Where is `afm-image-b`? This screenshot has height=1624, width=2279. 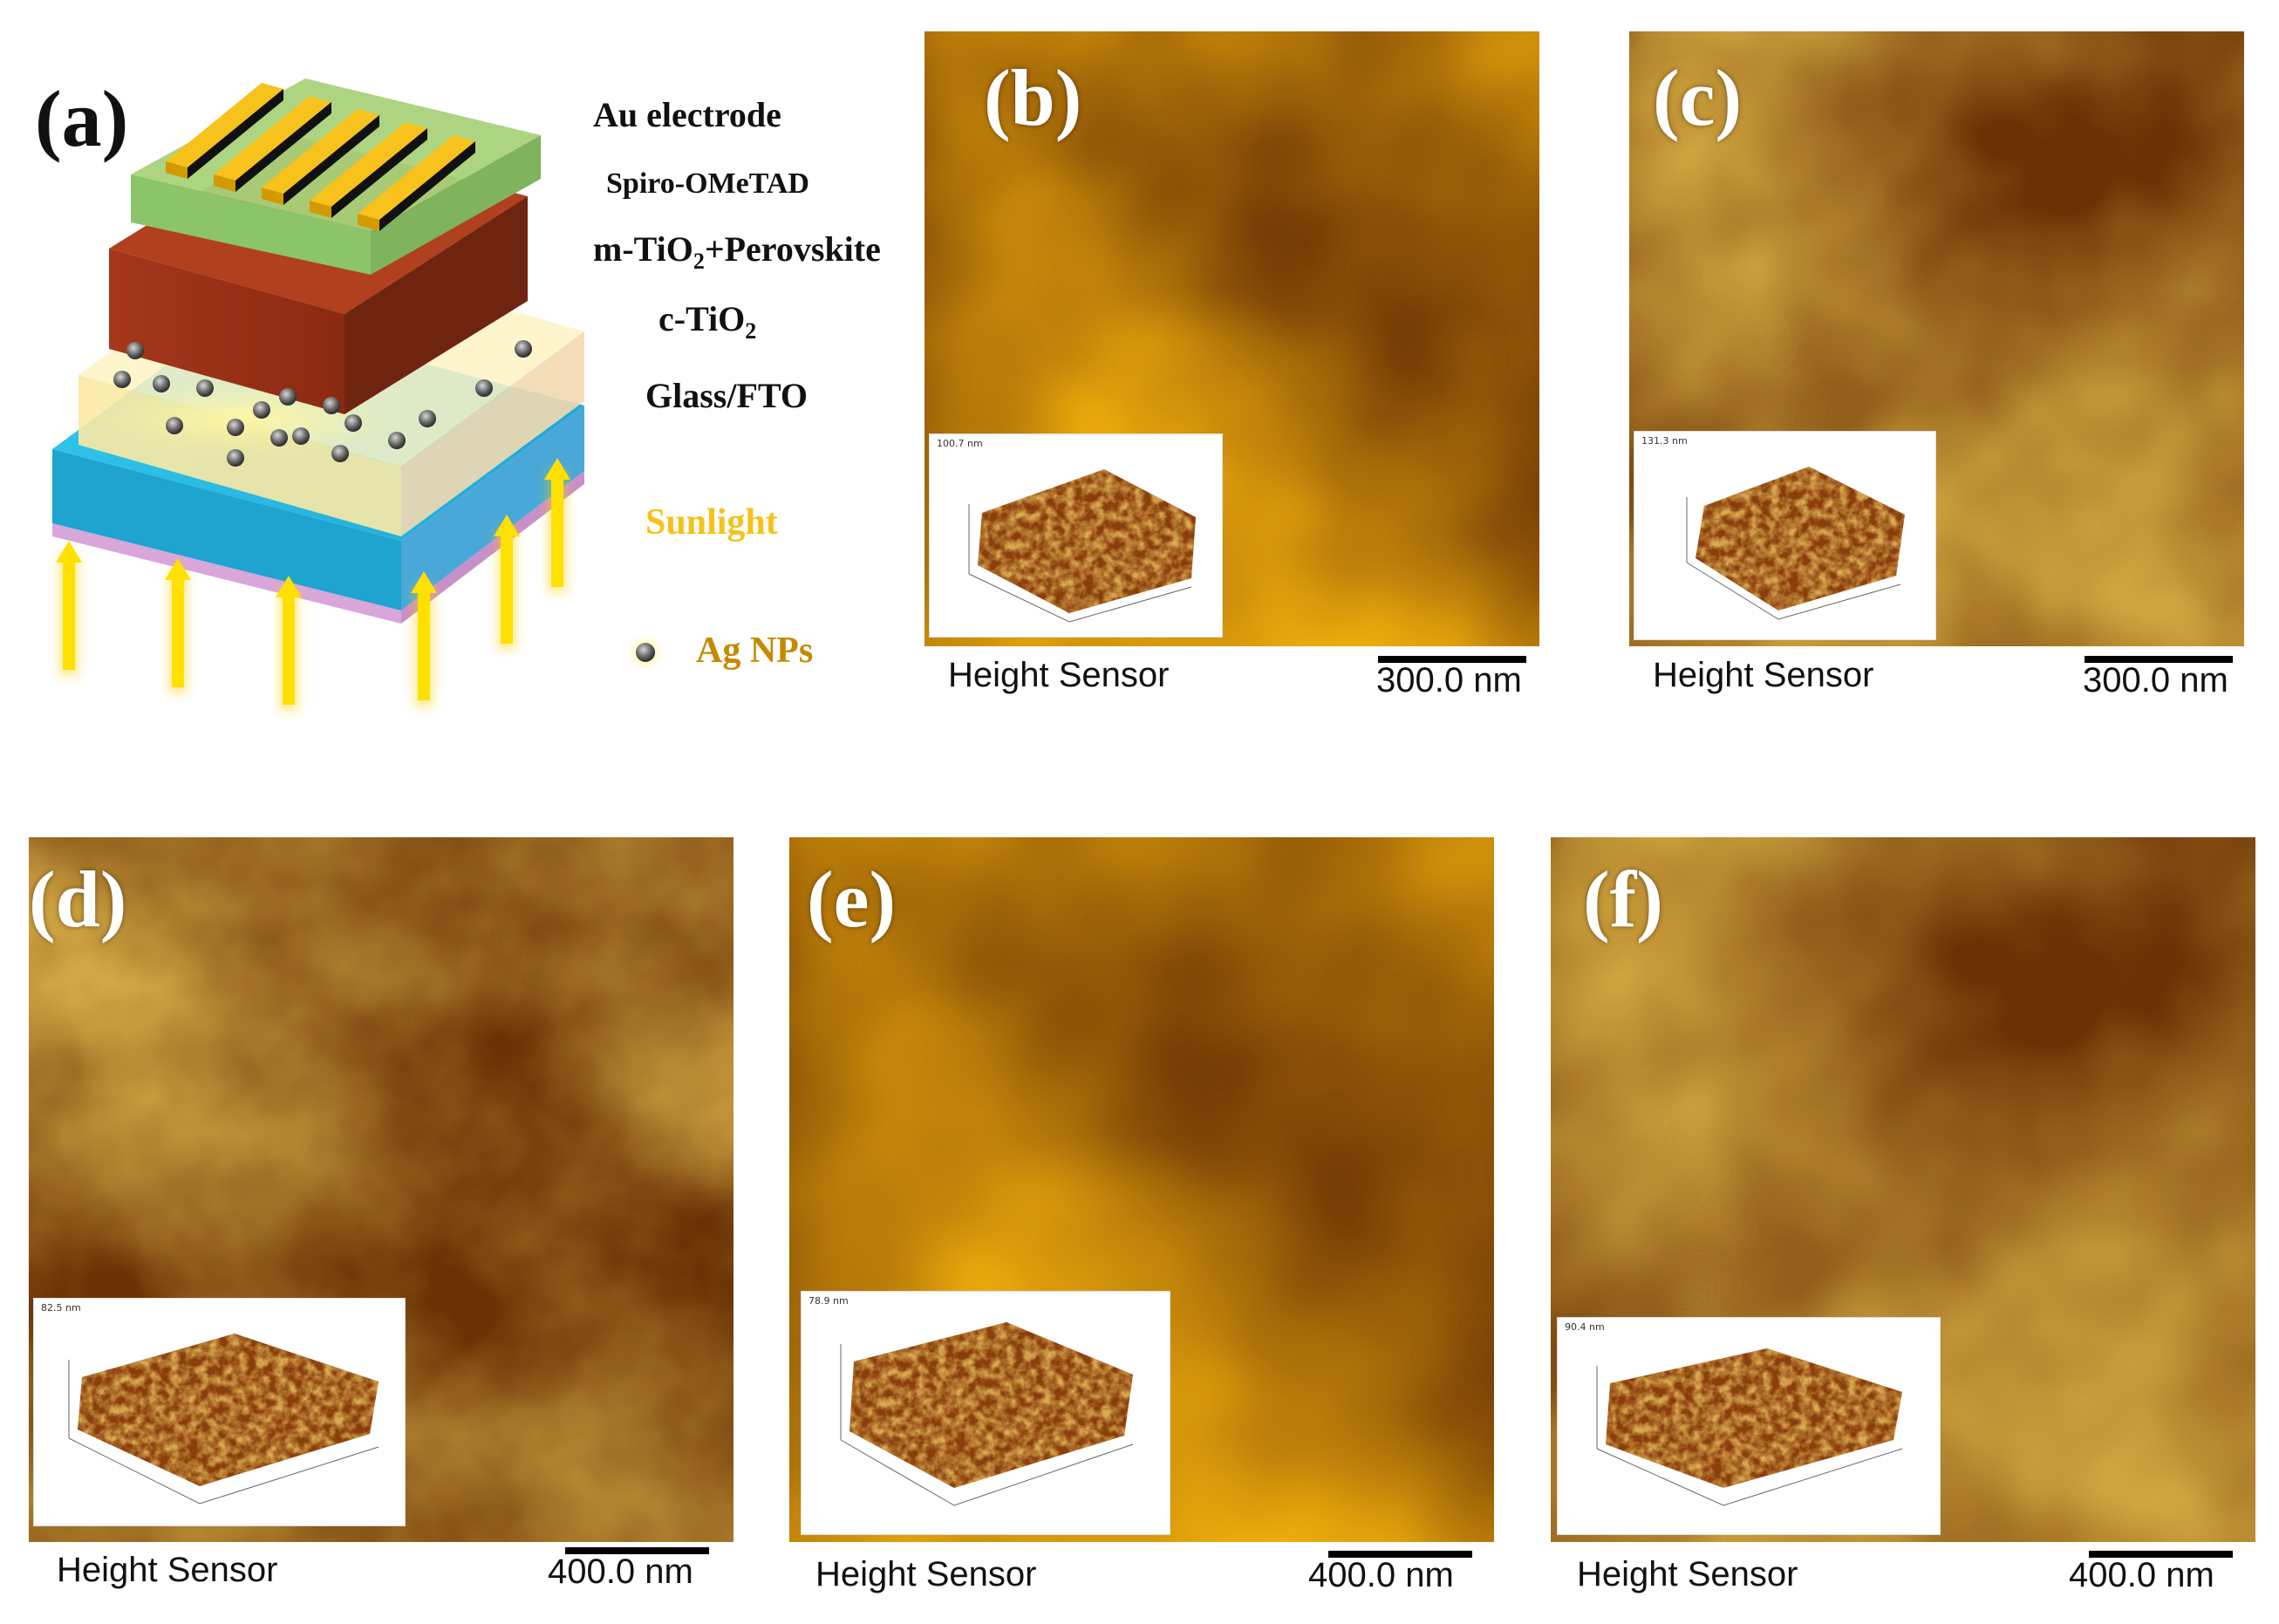
afm-image-b is located at coordinates (1232, 338).